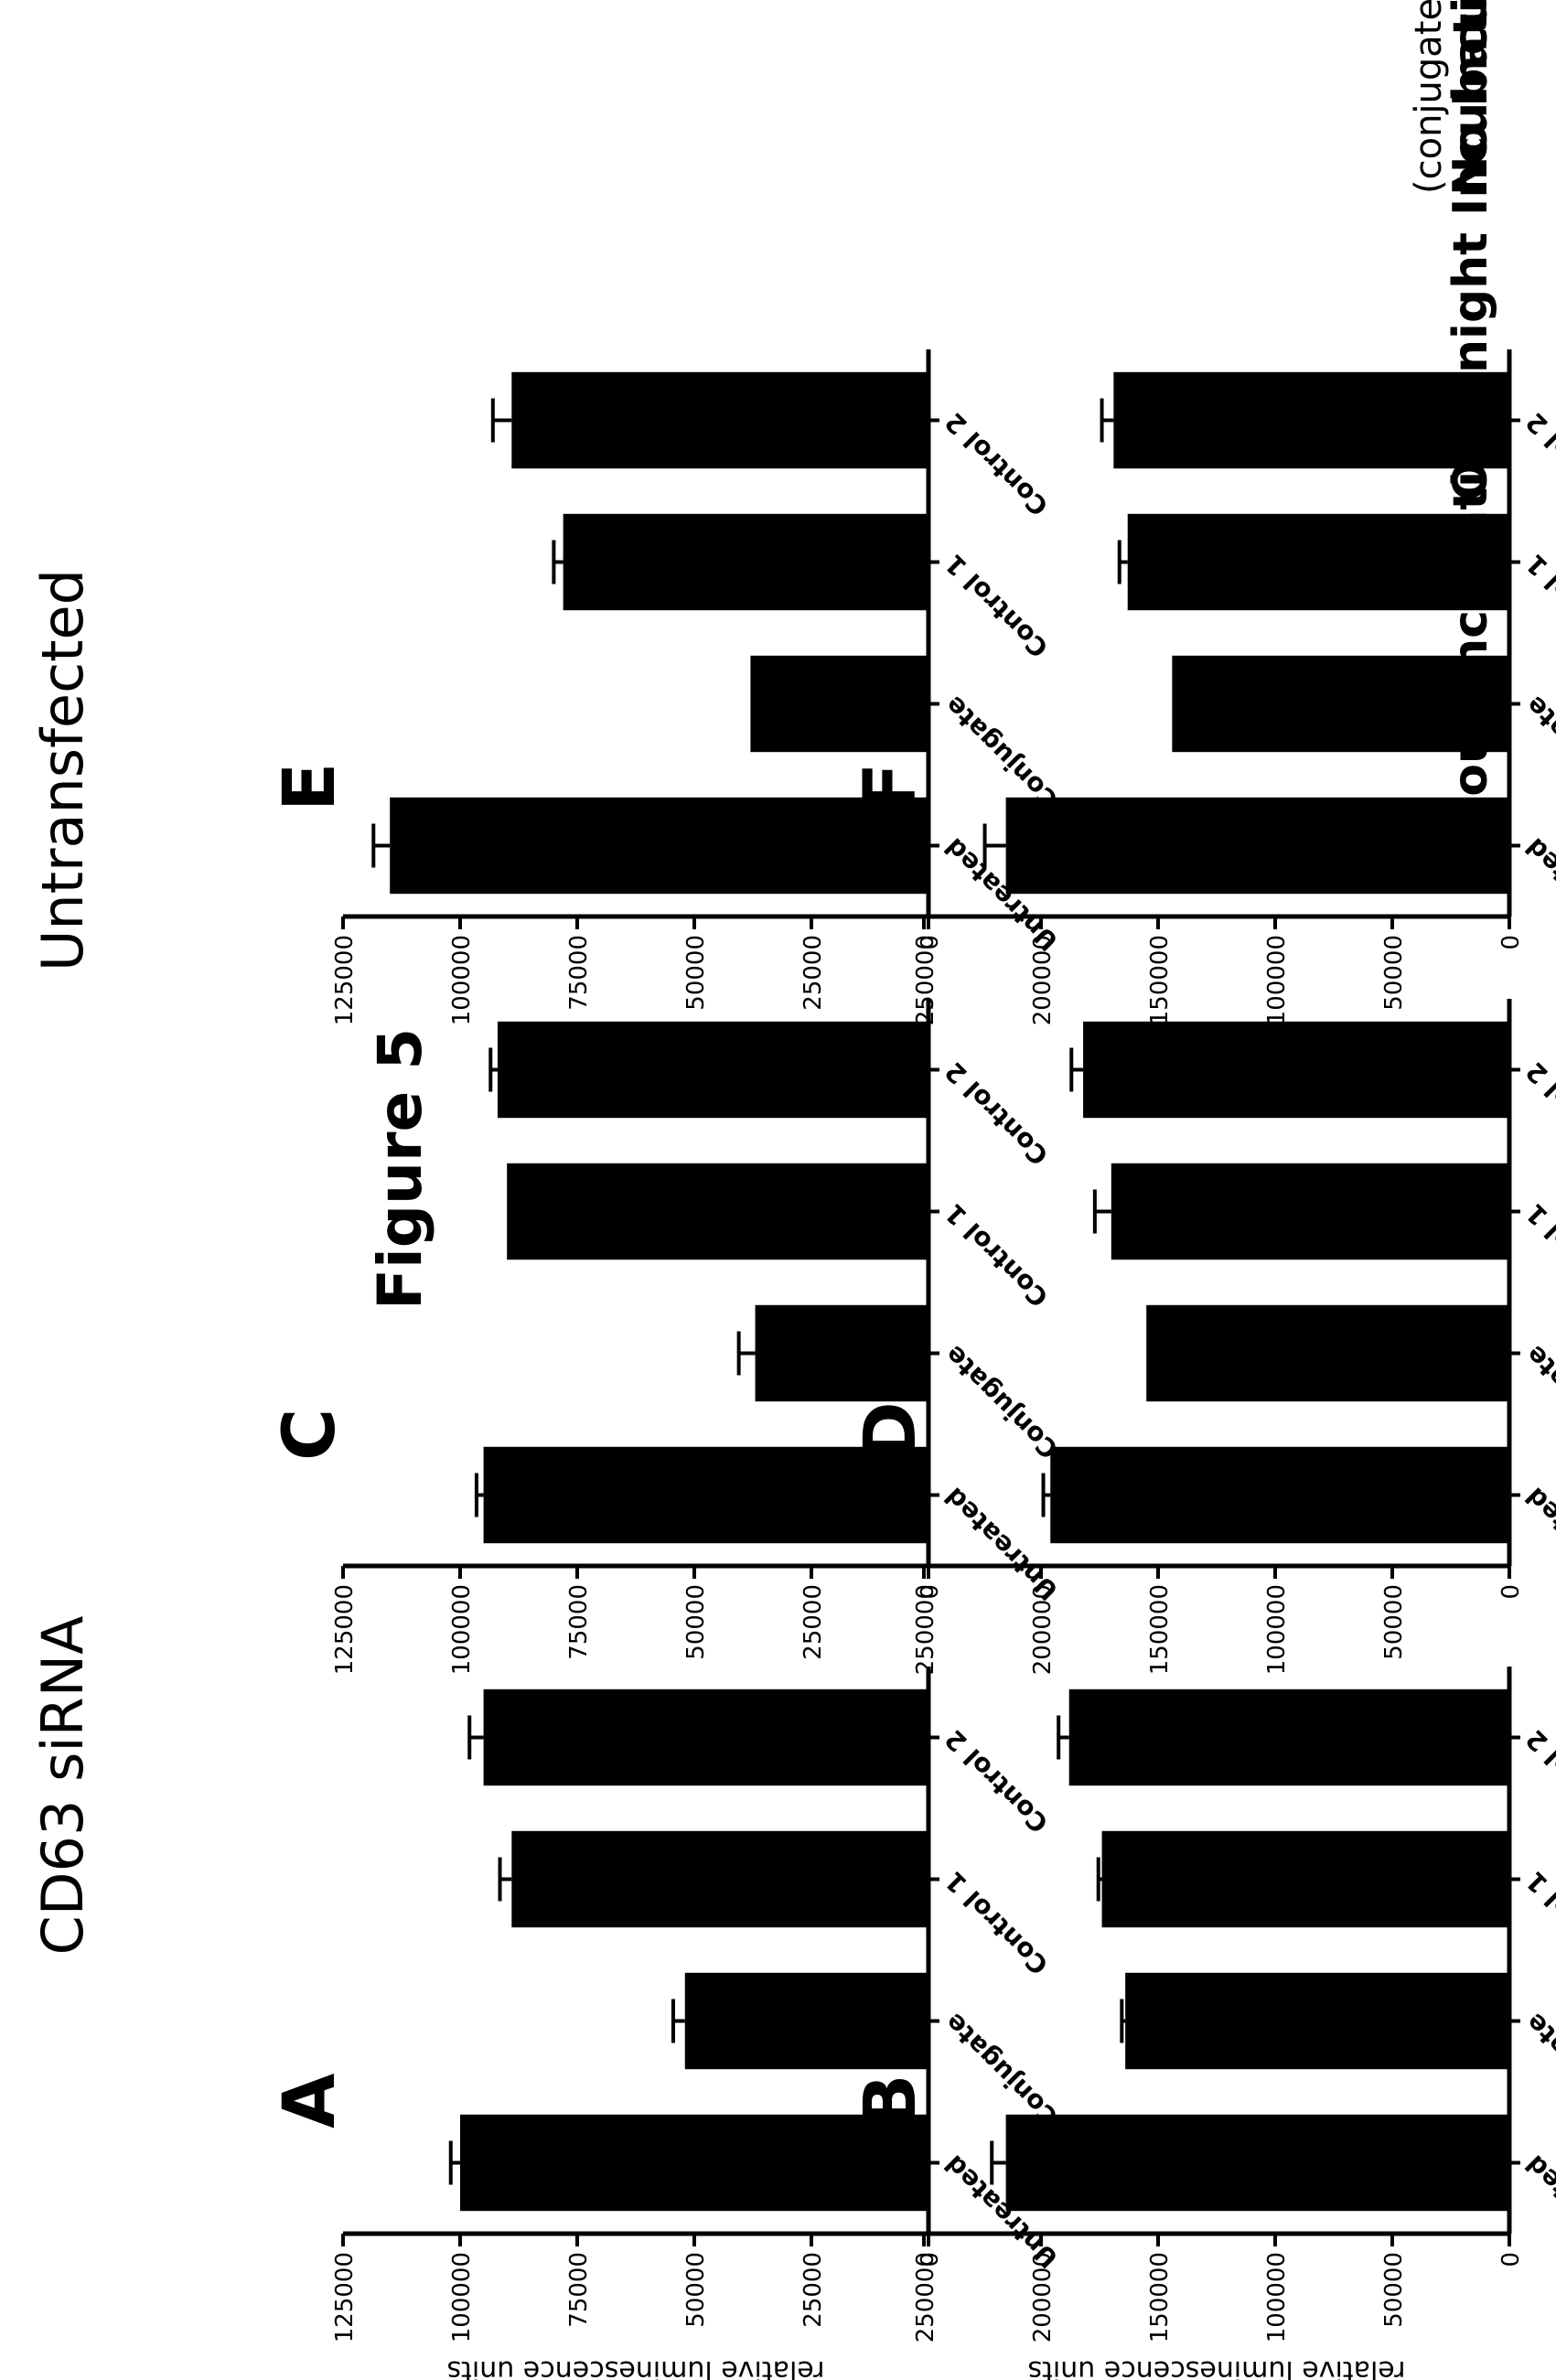  I want to click on panel-letter-b: B, so click(891, 2101).